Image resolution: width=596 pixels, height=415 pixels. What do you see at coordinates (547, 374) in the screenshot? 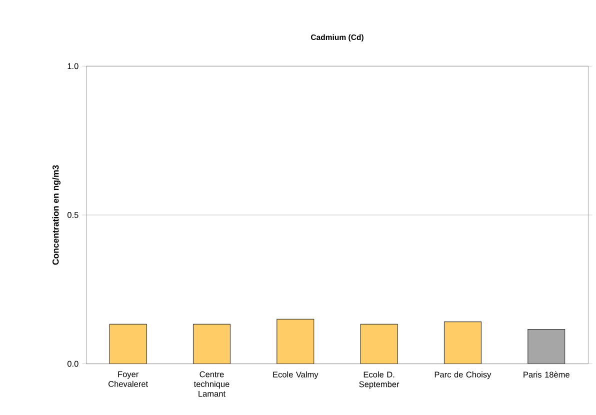
I see `x-tick-label: Paris 18ème` at bounding box center [547, 374].